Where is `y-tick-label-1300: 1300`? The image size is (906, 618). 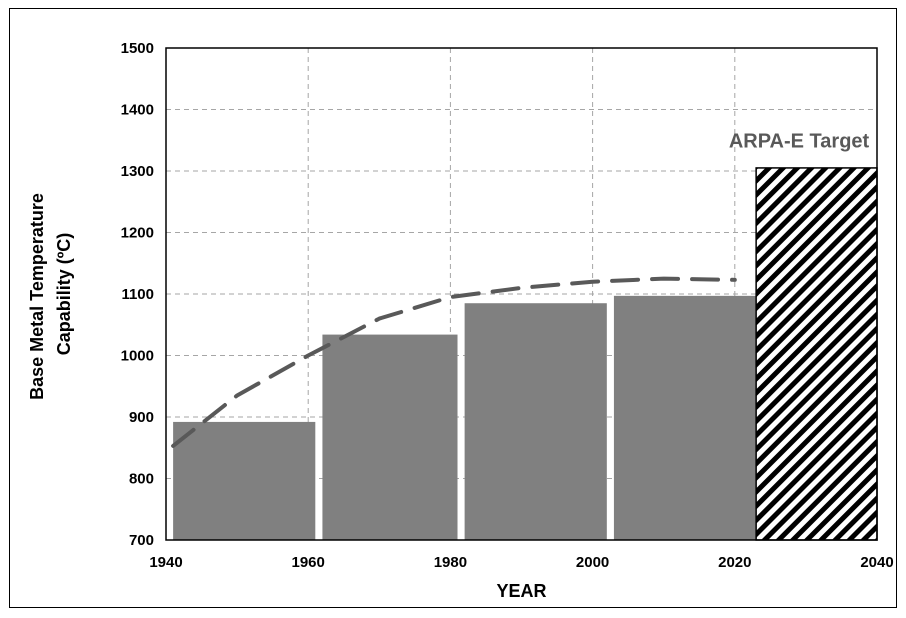 y-tick-label-1300: 1300 is located at coordinates (137, 171).